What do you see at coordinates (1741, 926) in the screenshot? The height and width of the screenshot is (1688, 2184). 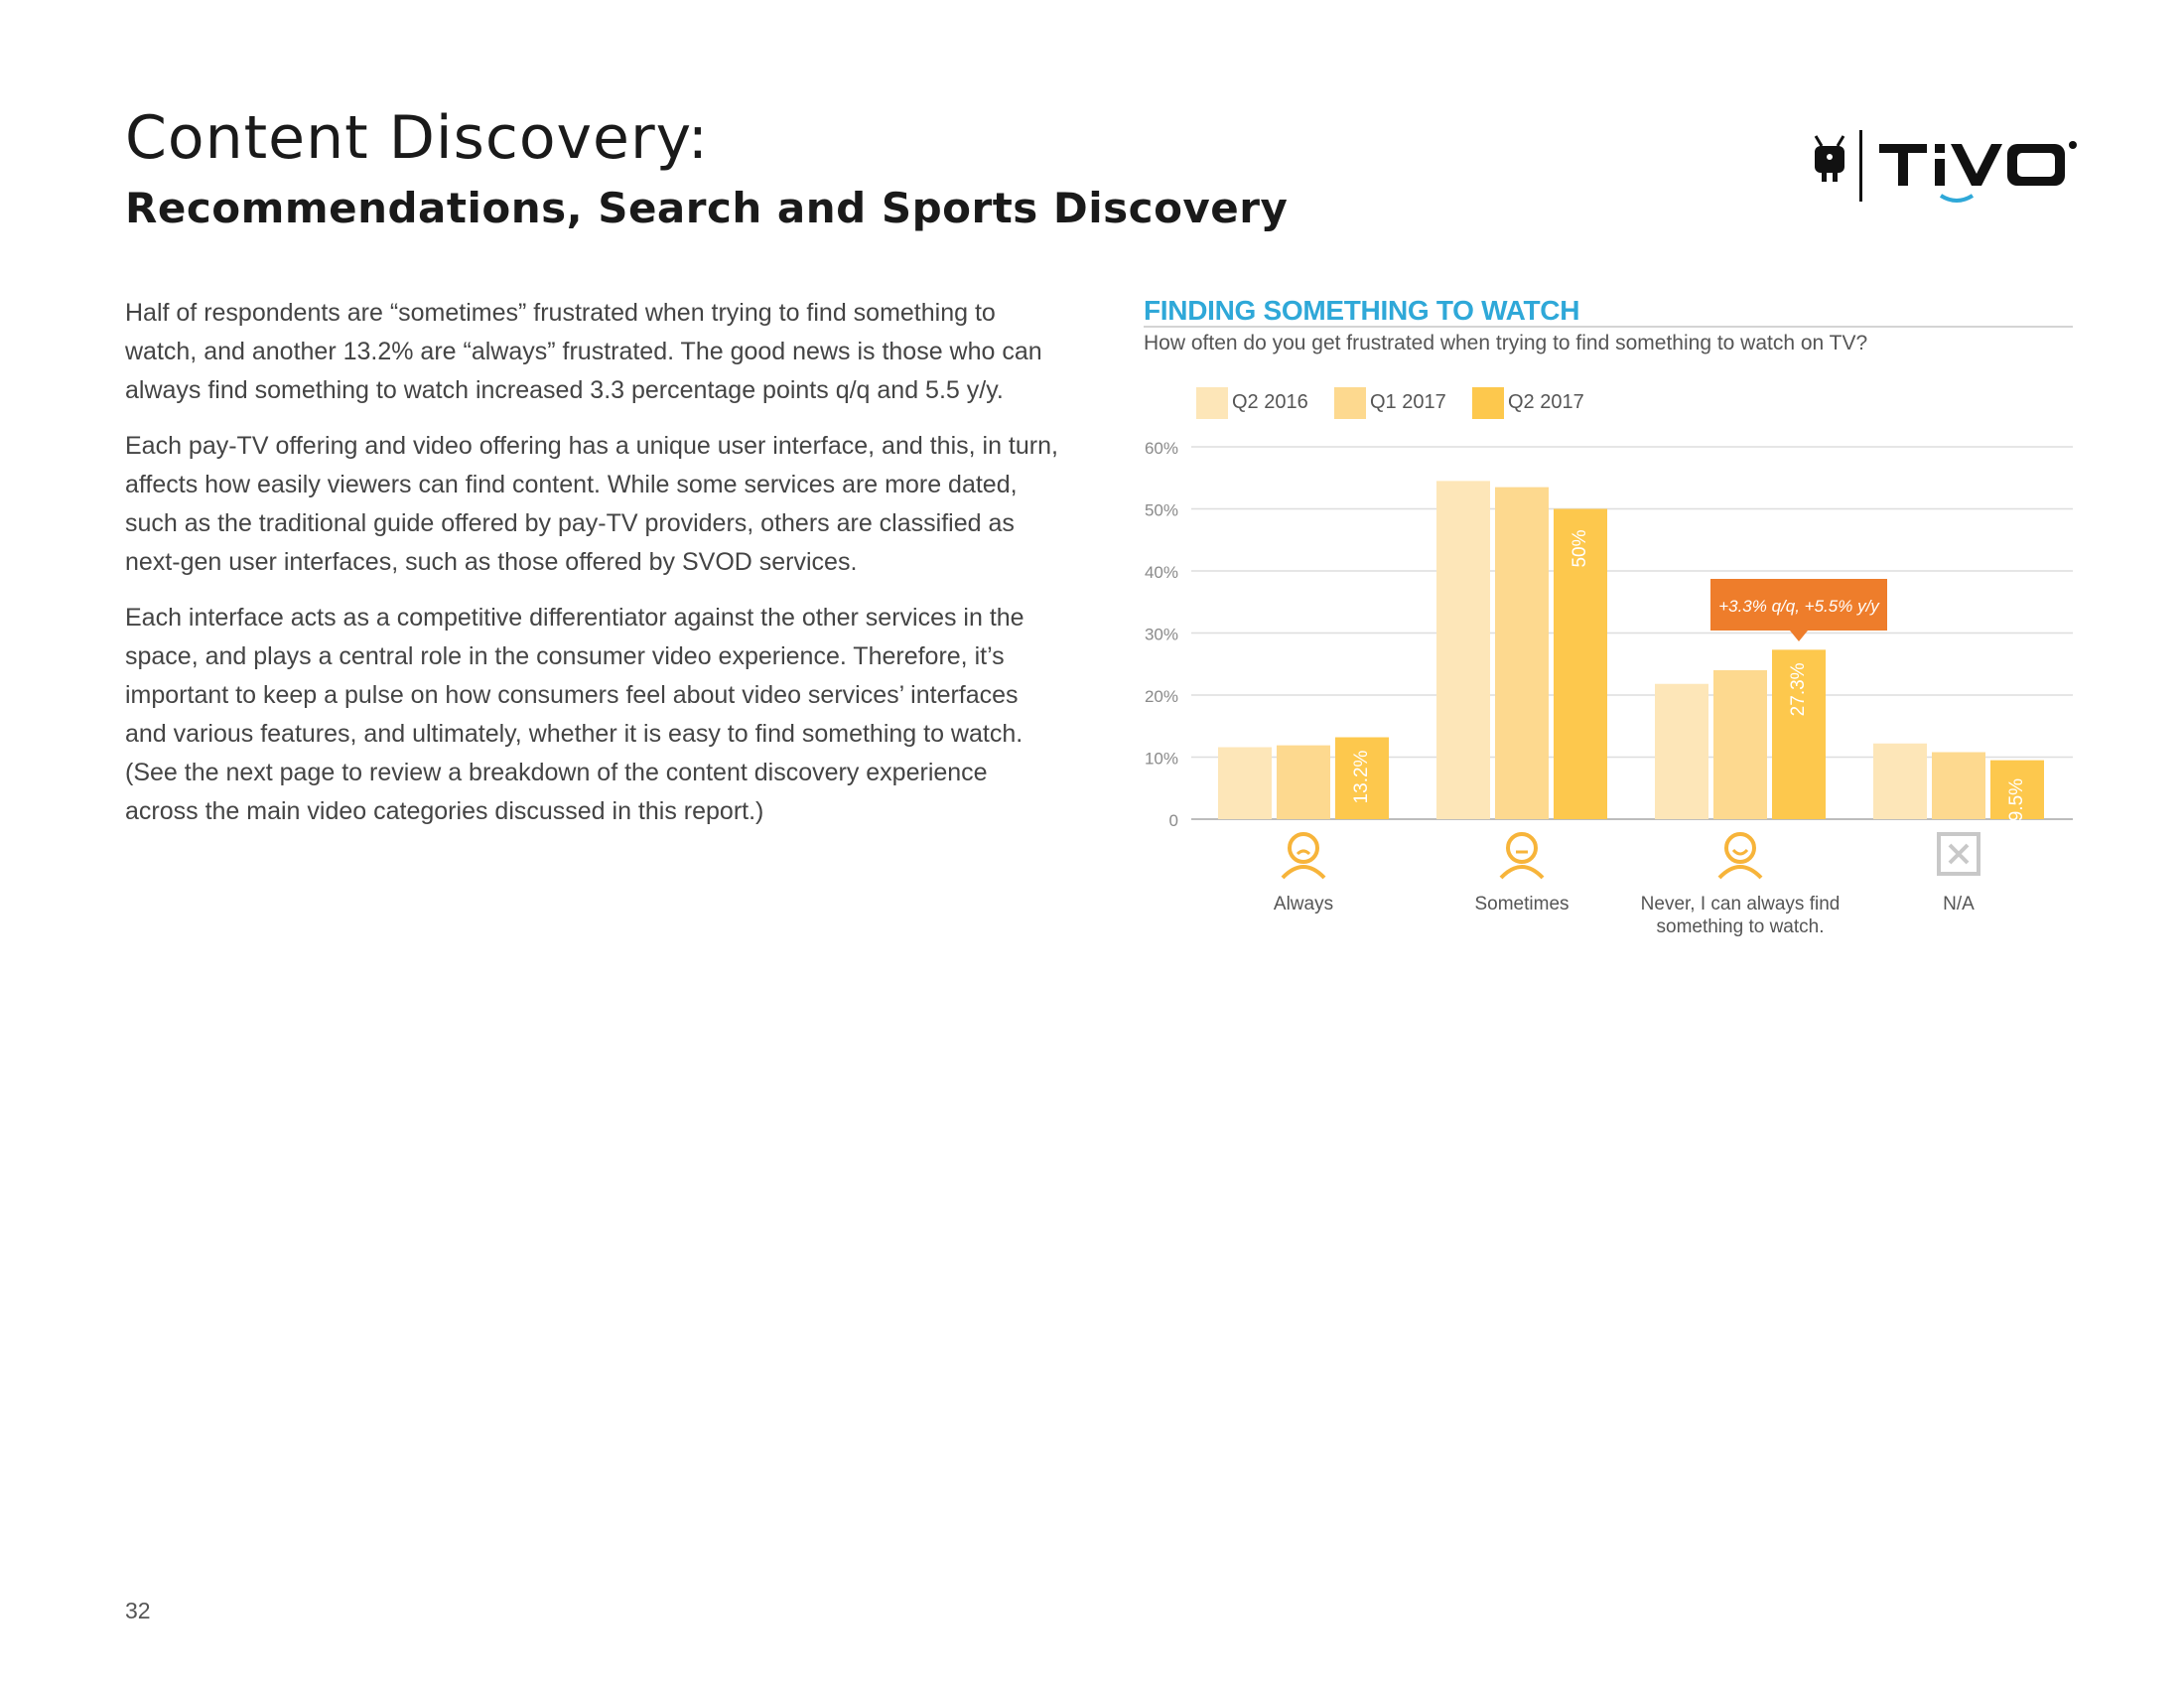 I see `category-label: something to watch.` at bounding box center [1741, 926].